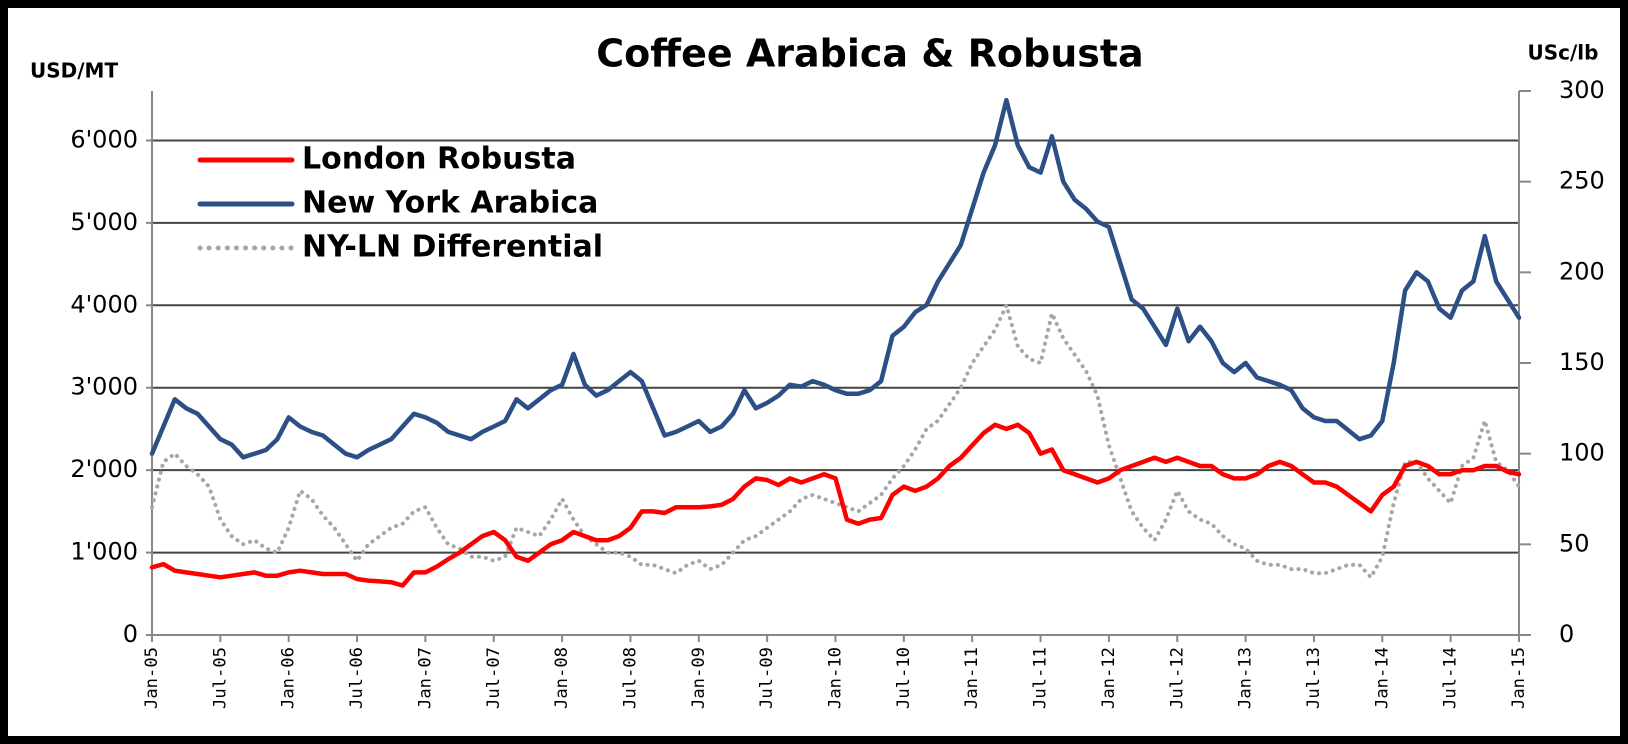 This screenshot has height=744, width=1628. I want to click on y2-tick-label: 250, so click(1582, 181).